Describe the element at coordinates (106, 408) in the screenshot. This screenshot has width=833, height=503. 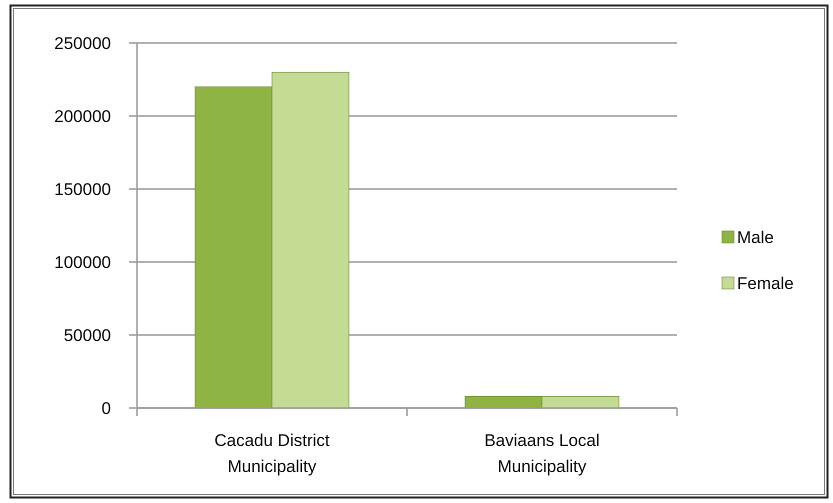
I see `y-tick-label: 0` at that location.